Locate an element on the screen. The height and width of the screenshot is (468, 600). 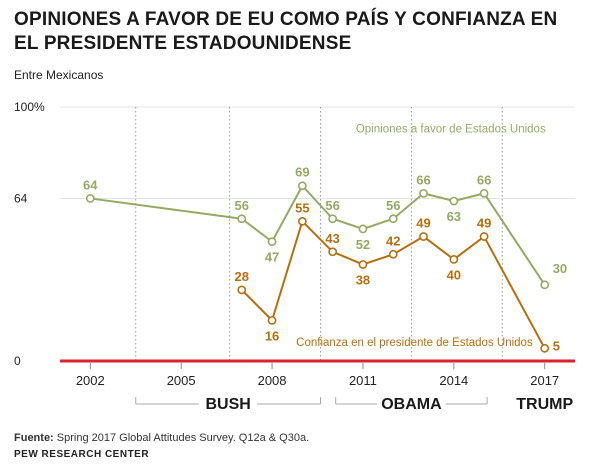
data-label: 40 is located at coordinates (454, 274).